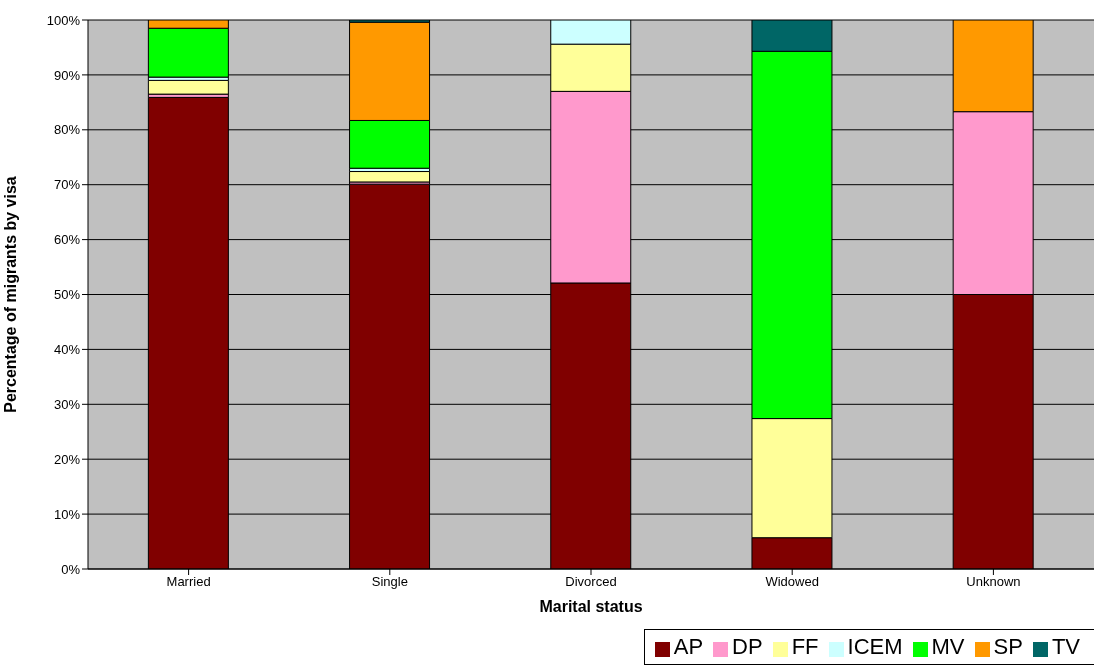 Image resolution: width=1094 pixels, height=665 pixels. I want to click on y-tick-label: 60%, so click(67, 240).